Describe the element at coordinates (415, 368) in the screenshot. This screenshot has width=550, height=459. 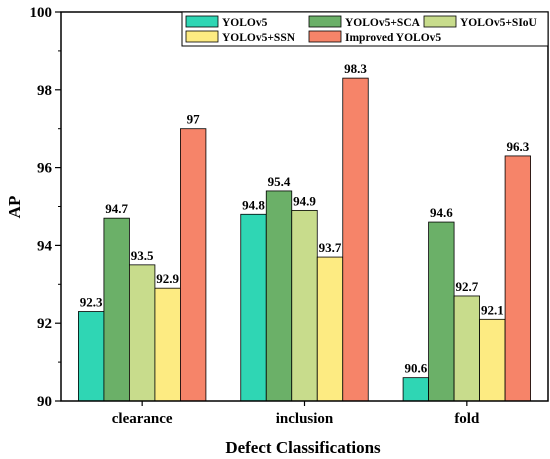
I see `data-label: 90.6` at that location.